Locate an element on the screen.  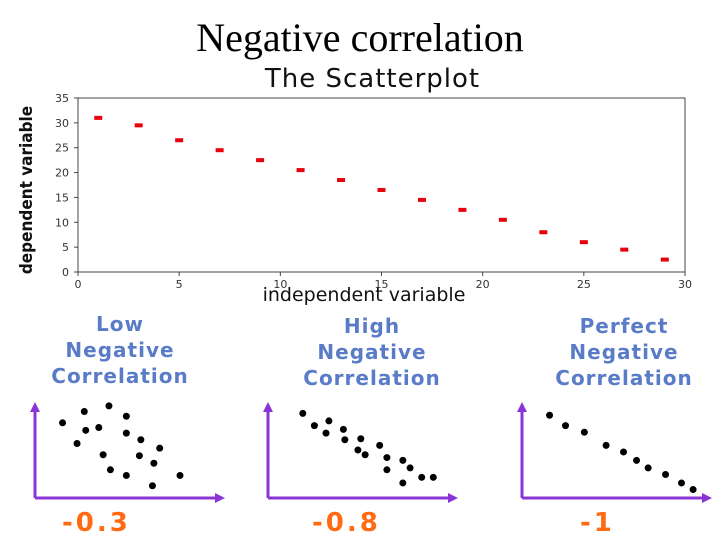
x-tick-label: 0 is located at coordinates (78, 284).